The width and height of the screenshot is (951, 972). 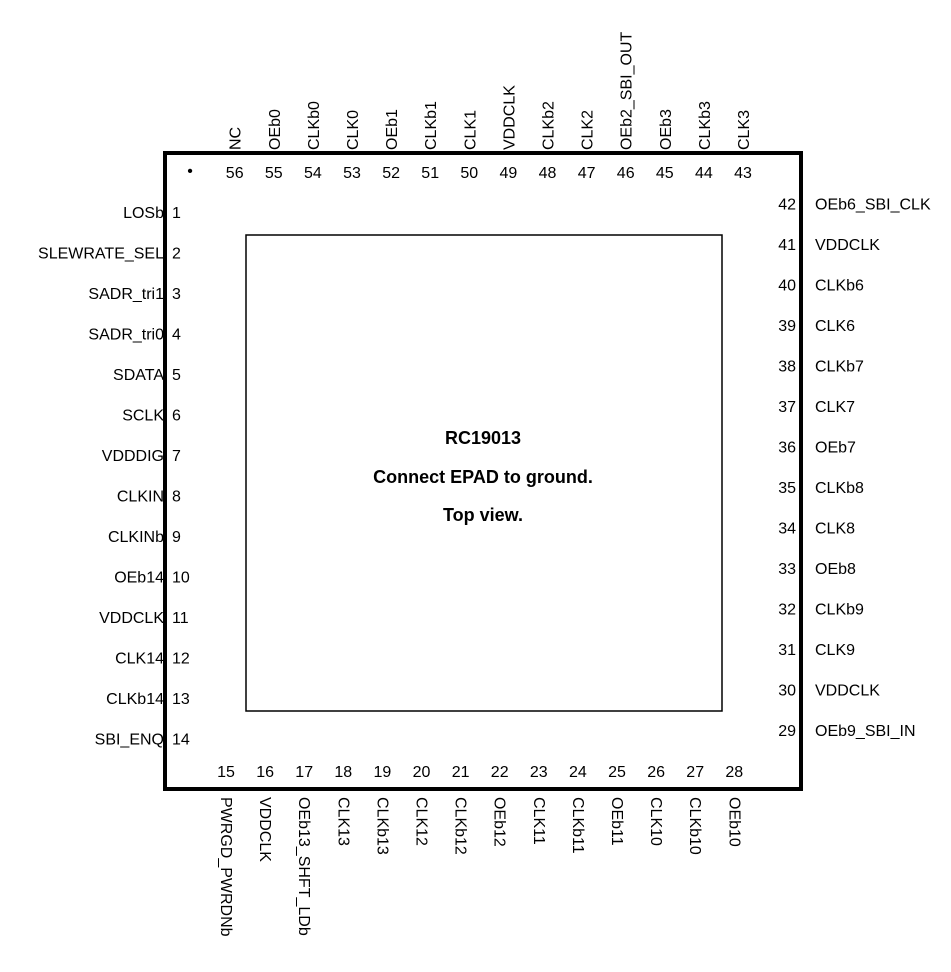 What do you see at coordinates (352, 173) in the screenshot?
I see `pin-number-top: 53` at bounding box center [352, 173].